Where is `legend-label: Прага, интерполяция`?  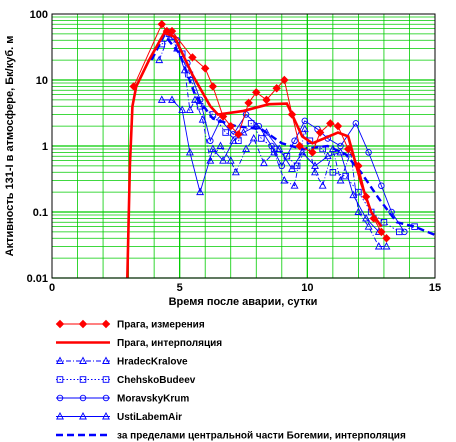 legend-label: Прага, интерполяция is located at coordinates (169, 343).